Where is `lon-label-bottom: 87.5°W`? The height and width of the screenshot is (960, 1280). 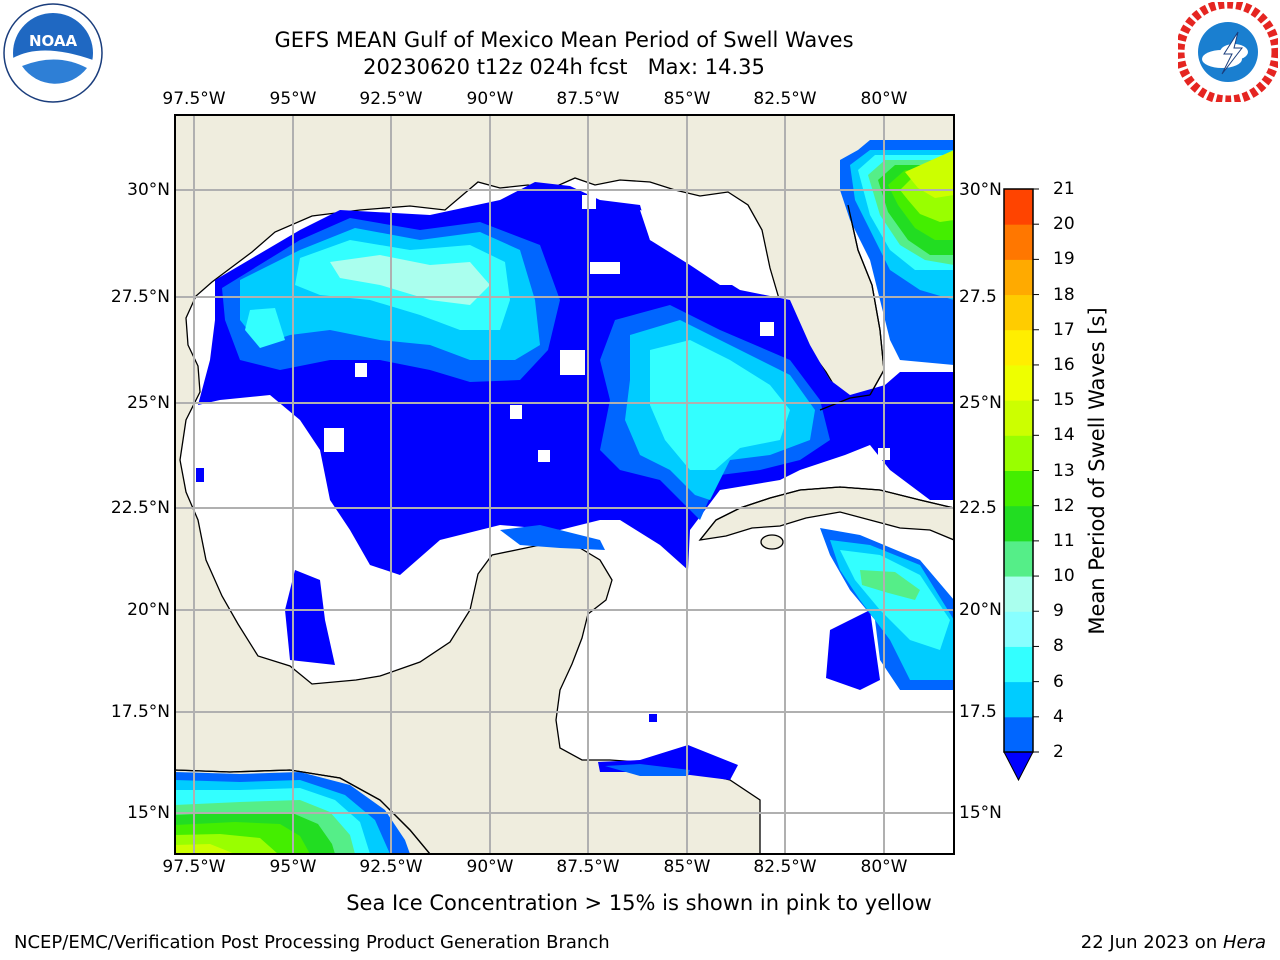
lon-label-bottom: 87.5°W is located at coordinates (588, 867).